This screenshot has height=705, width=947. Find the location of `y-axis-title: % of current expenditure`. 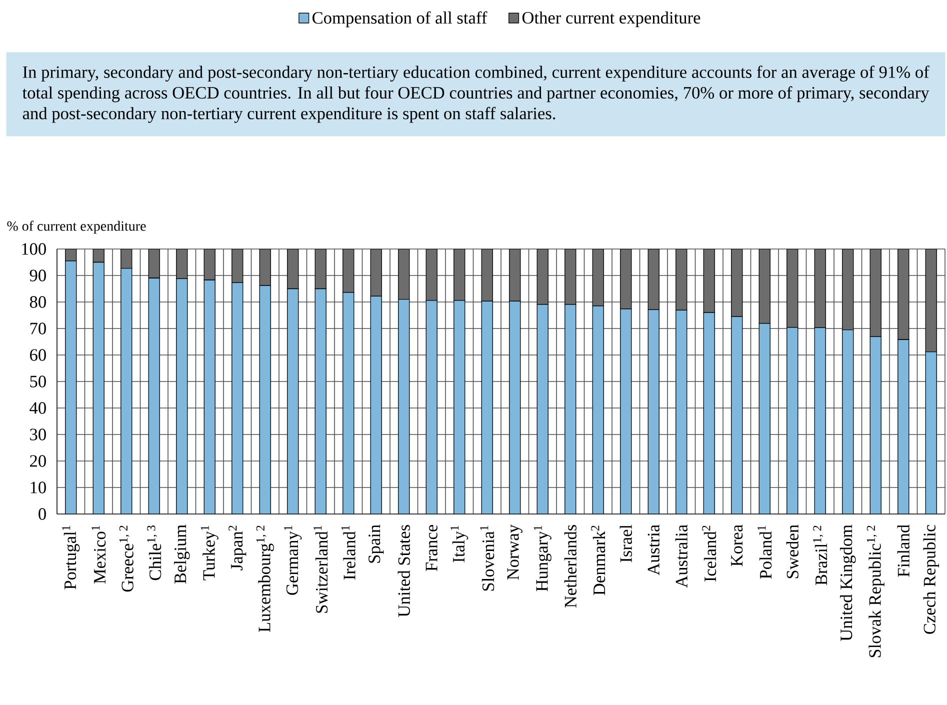

y-axis-title: % of current expenditure is located at coordinates (76, 227).